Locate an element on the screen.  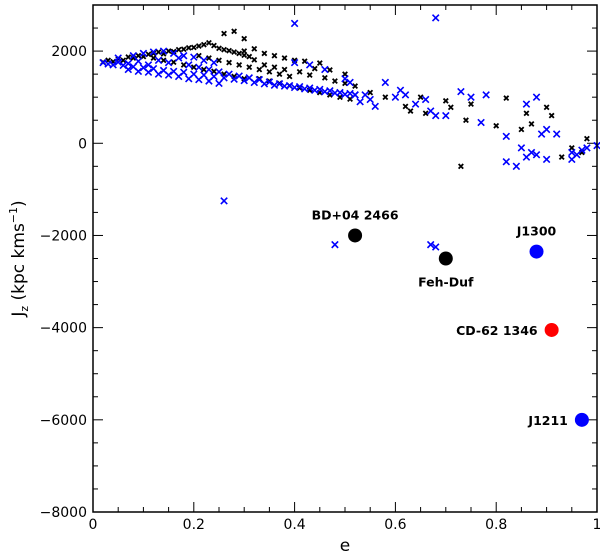
y-axis-label-subscript: z is located at coordinates (24, 309).